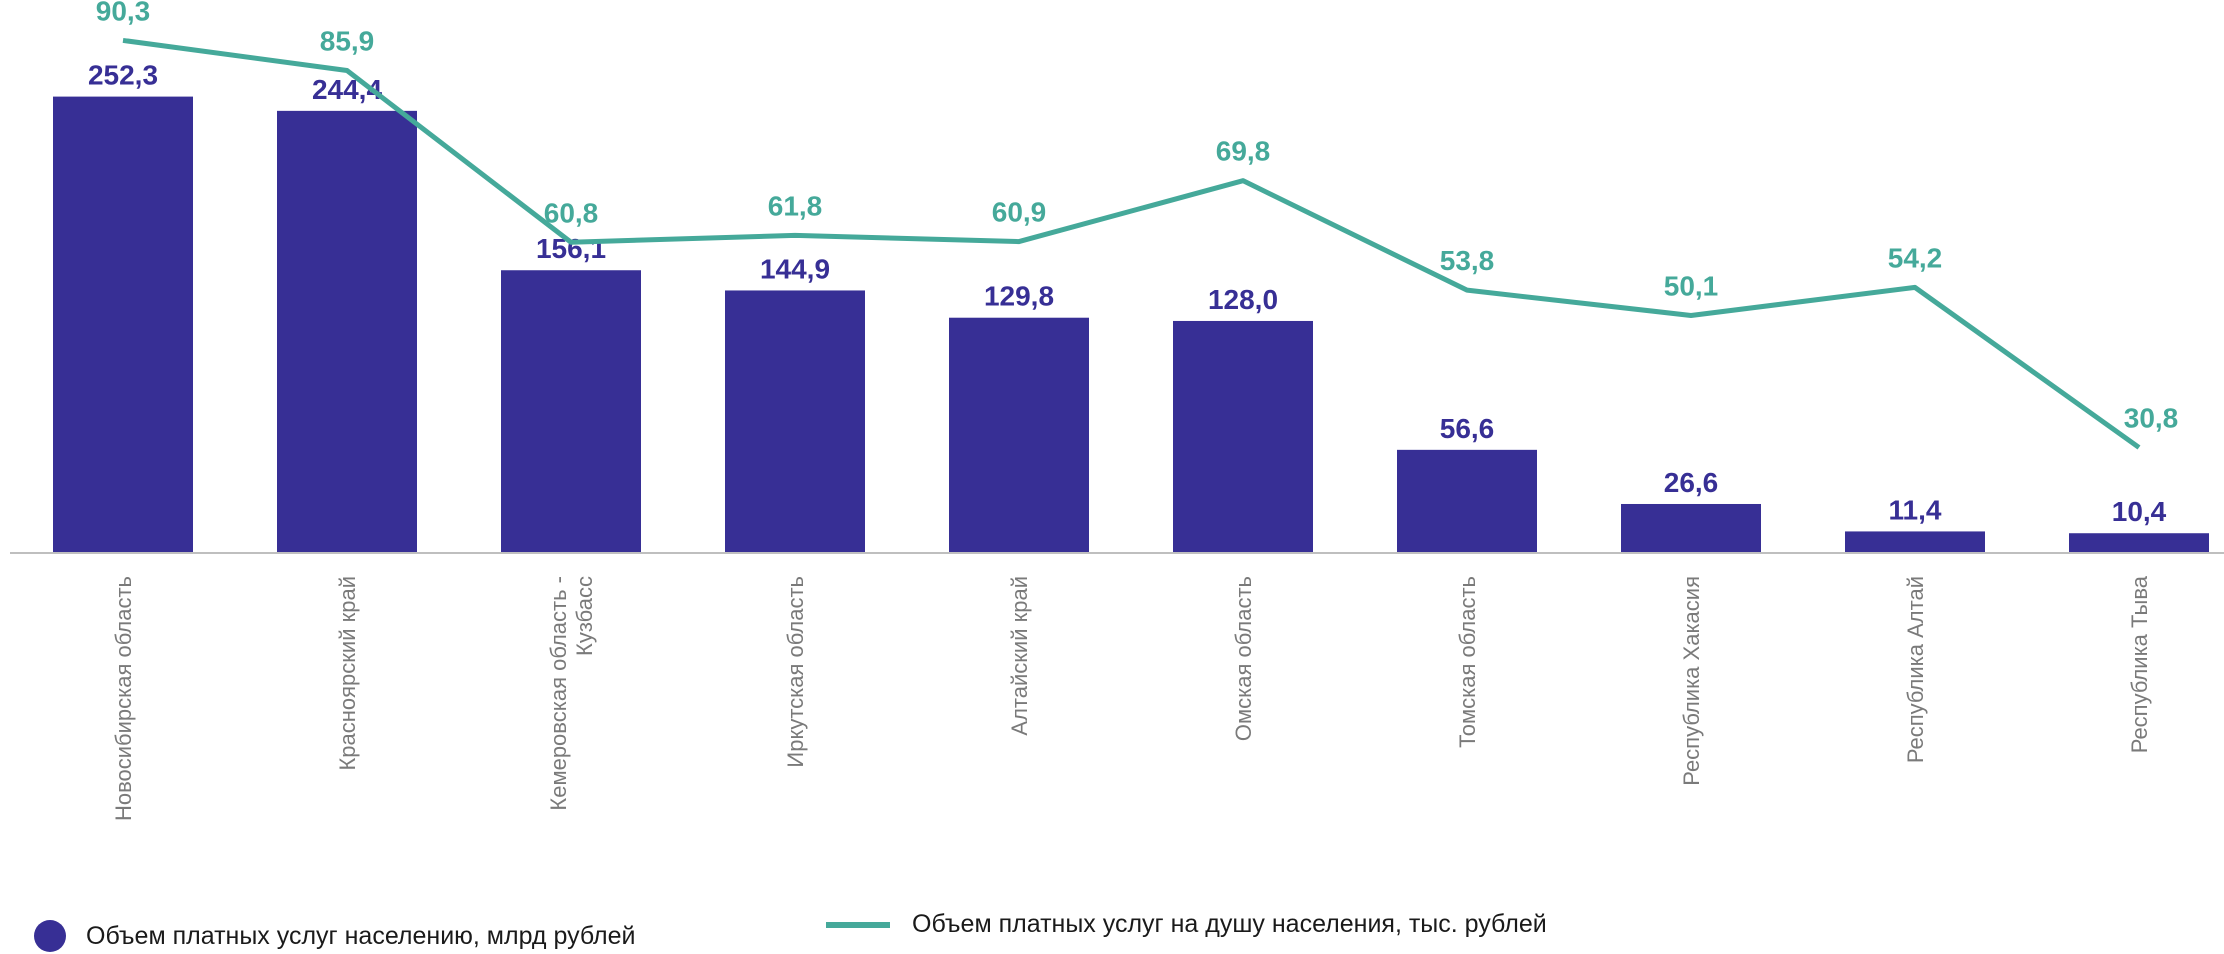 The image size is (2224, 954). I want to click on category-label-line: Омская область, so click(1243, 658).